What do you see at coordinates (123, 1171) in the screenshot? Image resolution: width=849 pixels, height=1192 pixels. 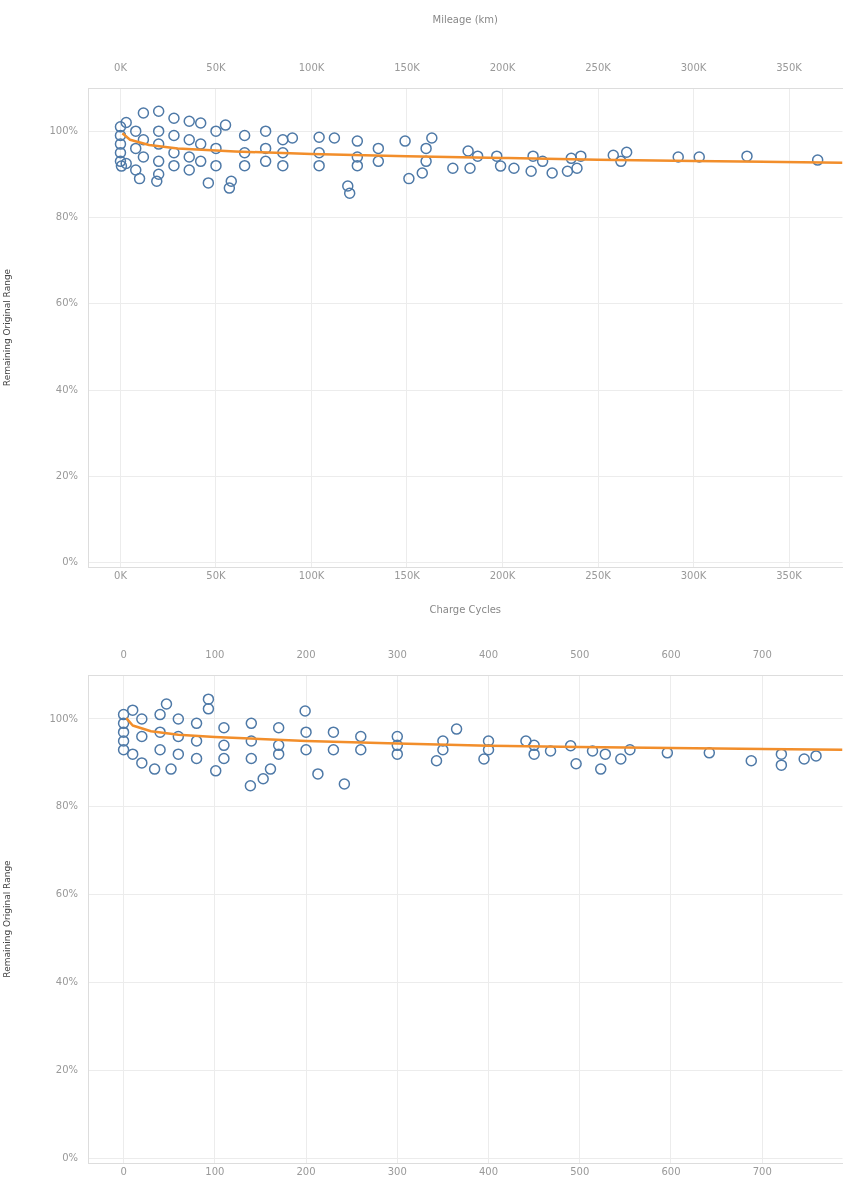 I see `x-tick-label: 0` at bounding box center [123, 1171].